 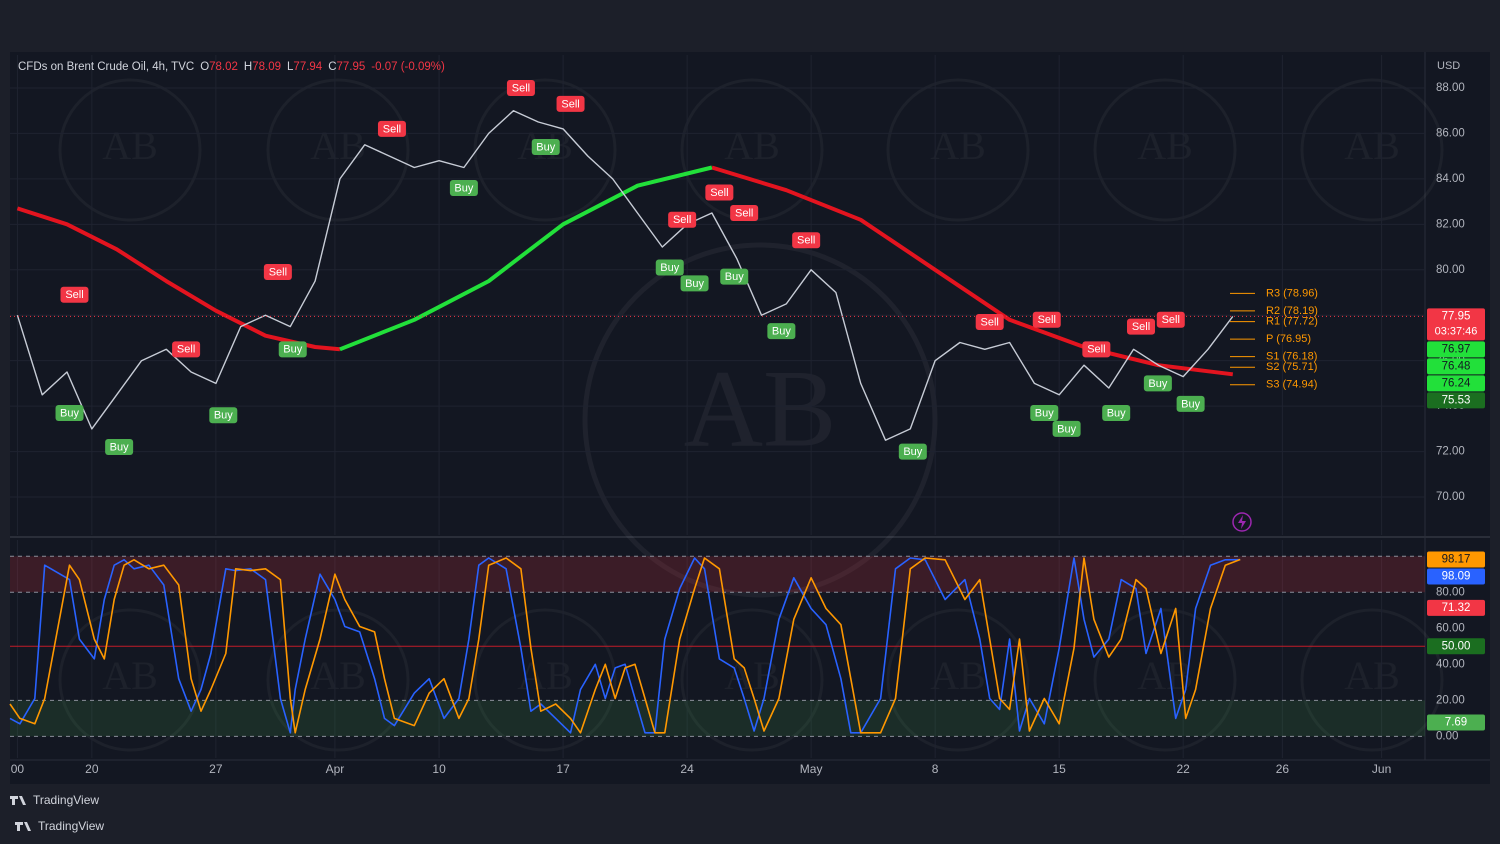 I want to click on alert-bolt, so click(x=1242, y=522).